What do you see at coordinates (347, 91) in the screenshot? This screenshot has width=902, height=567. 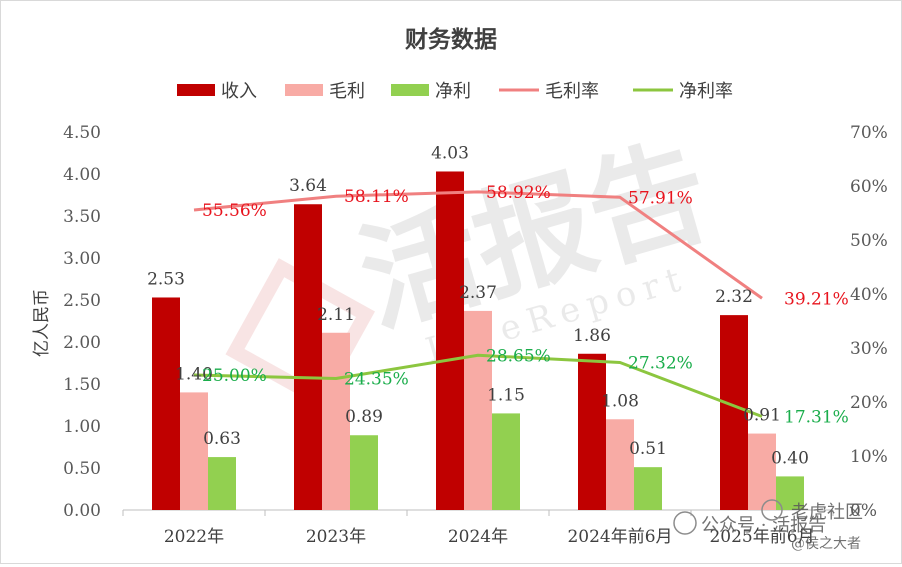 I see `legend-label-1: 毛利` at bounding box center [347, 91].